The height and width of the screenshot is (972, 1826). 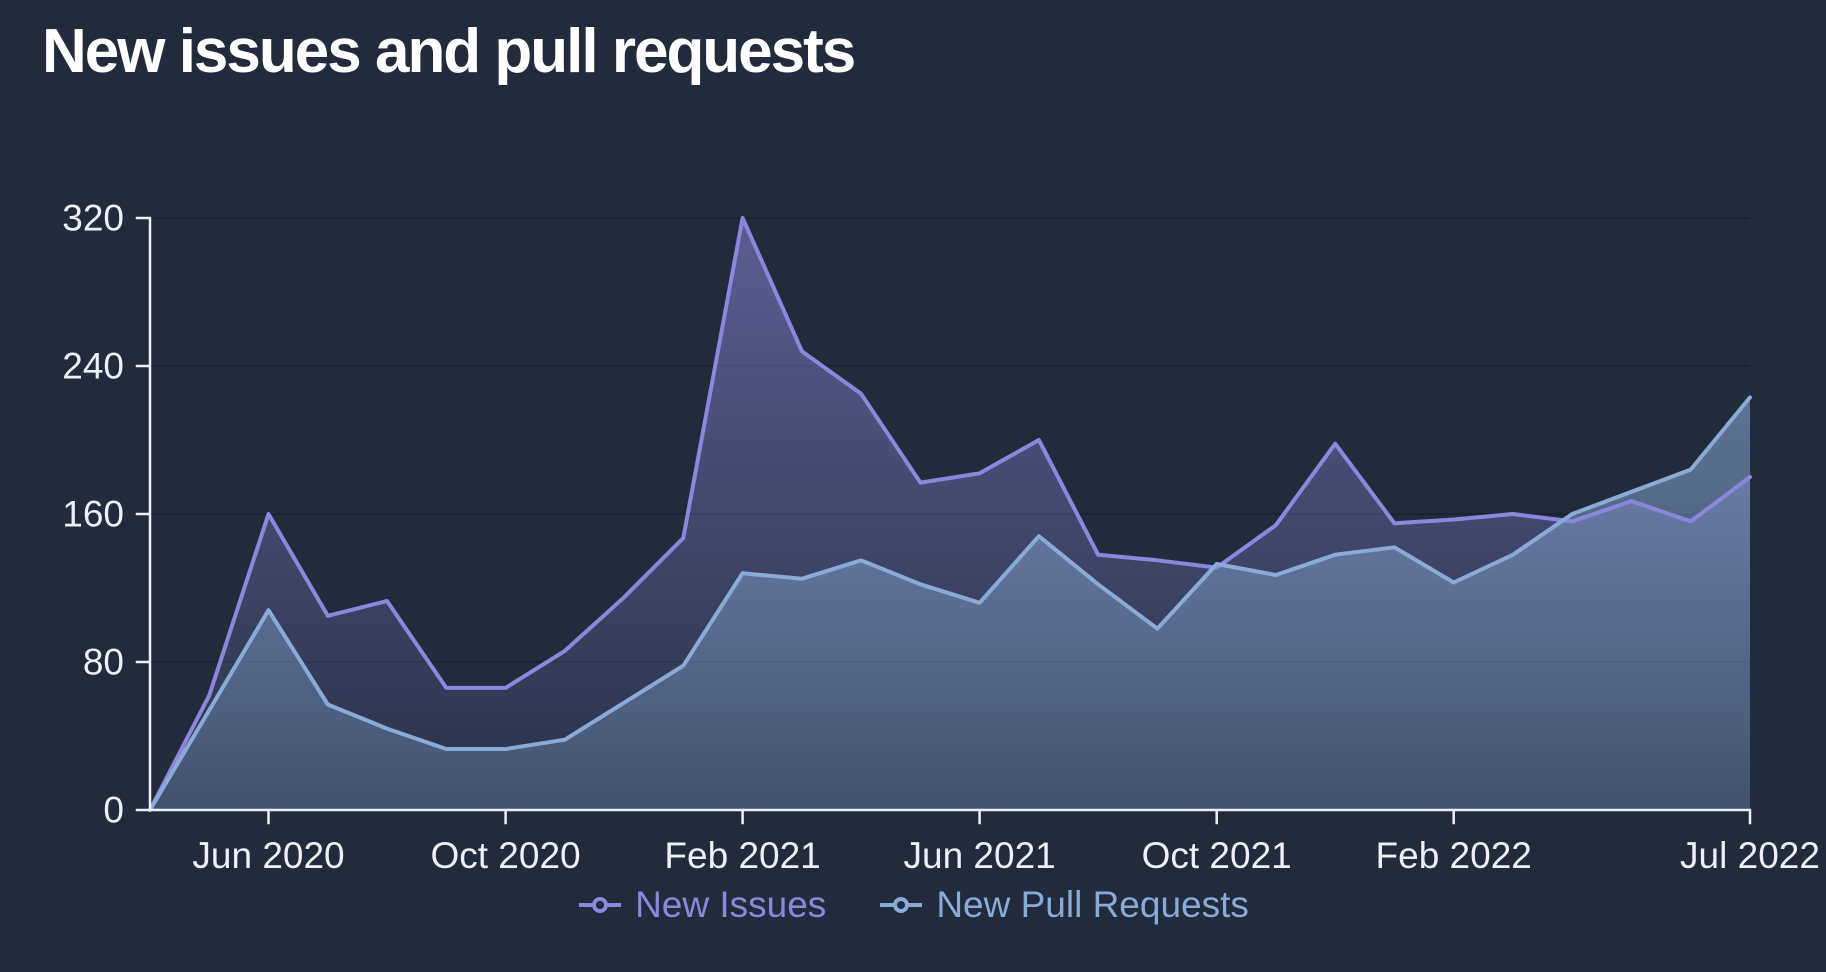 What do you see at coordinates (742, 855) in the screenshot?
I see `x-tick-label: Feb 2021` at bounding box center [742, 855].